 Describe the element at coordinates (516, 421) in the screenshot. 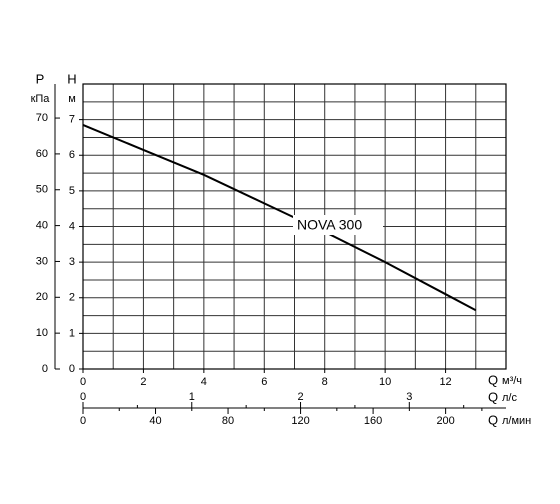

I see `x3-unit: л/мин` at that location.